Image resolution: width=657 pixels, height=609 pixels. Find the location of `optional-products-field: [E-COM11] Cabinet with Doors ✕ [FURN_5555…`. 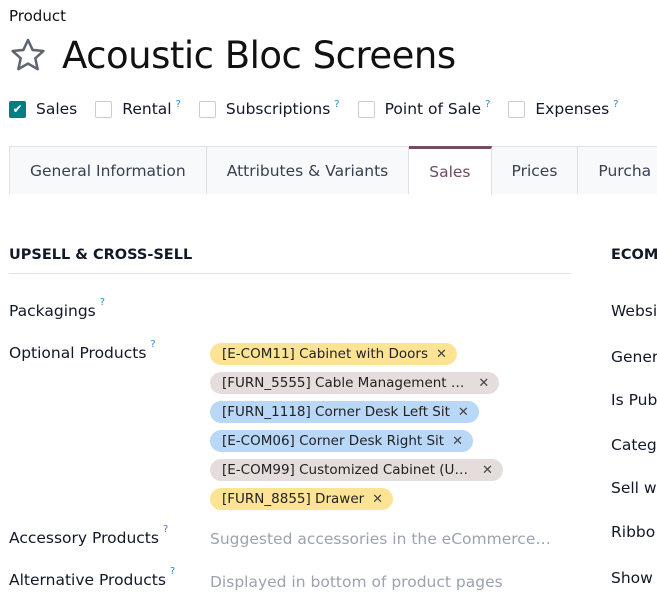

optional-products-field: [E-COM11] Cabinet with Doors ✕ [FURN_5555… is located at coordinates (356, 426).